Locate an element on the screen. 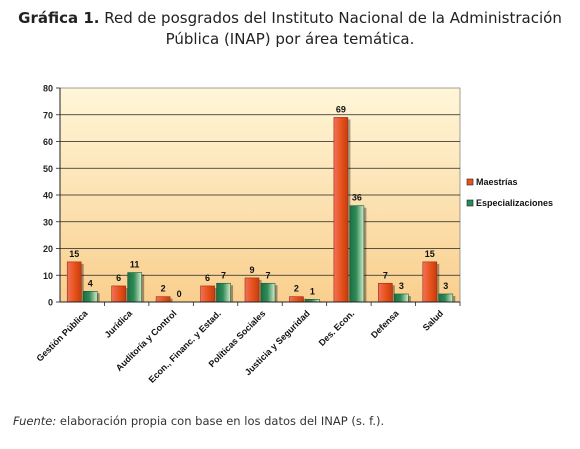 This screenshot has height=449, width=580. x-tick-label: Des. Econ. is located at coordinates (337, 328).